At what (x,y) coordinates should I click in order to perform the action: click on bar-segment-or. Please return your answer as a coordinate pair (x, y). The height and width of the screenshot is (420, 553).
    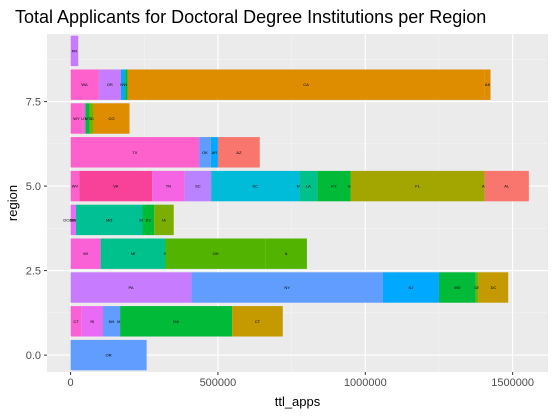
    Looking at the image, I should click on (108, 355).